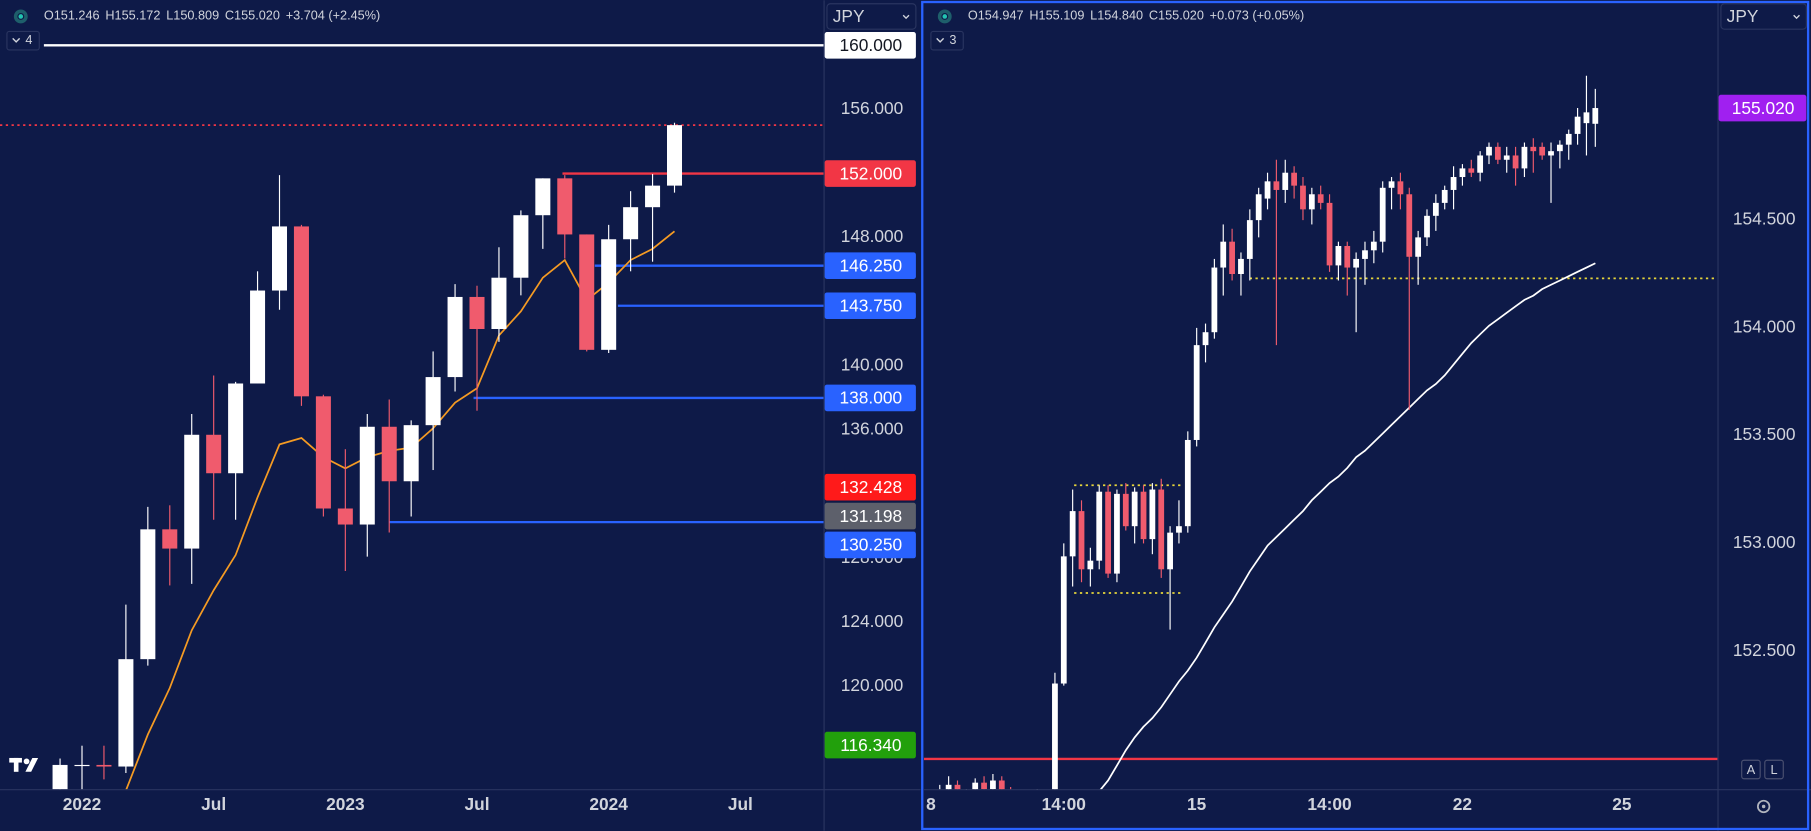  I want to click on control-label: L, so click(1774, 770).